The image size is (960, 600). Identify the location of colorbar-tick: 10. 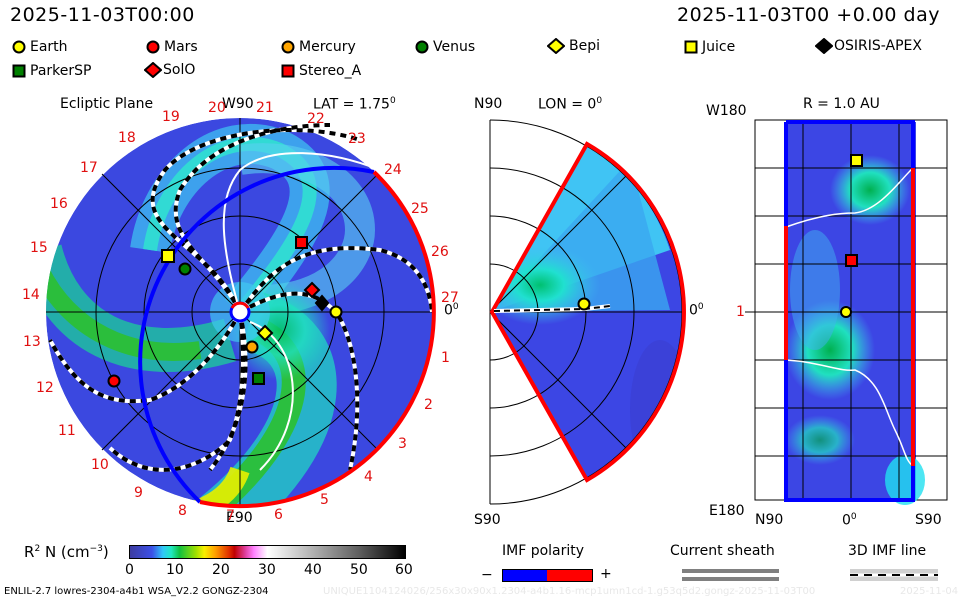
(175, 570).